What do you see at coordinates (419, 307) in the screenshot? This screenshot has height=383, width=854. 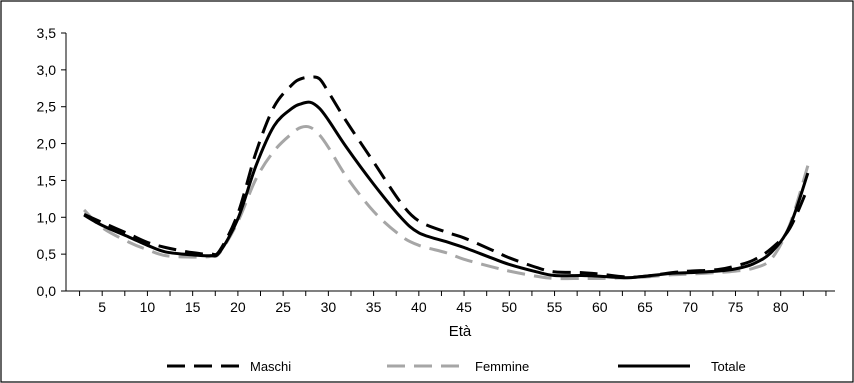 I see `x-tick-label: 40` at bounding box center [419, 307].